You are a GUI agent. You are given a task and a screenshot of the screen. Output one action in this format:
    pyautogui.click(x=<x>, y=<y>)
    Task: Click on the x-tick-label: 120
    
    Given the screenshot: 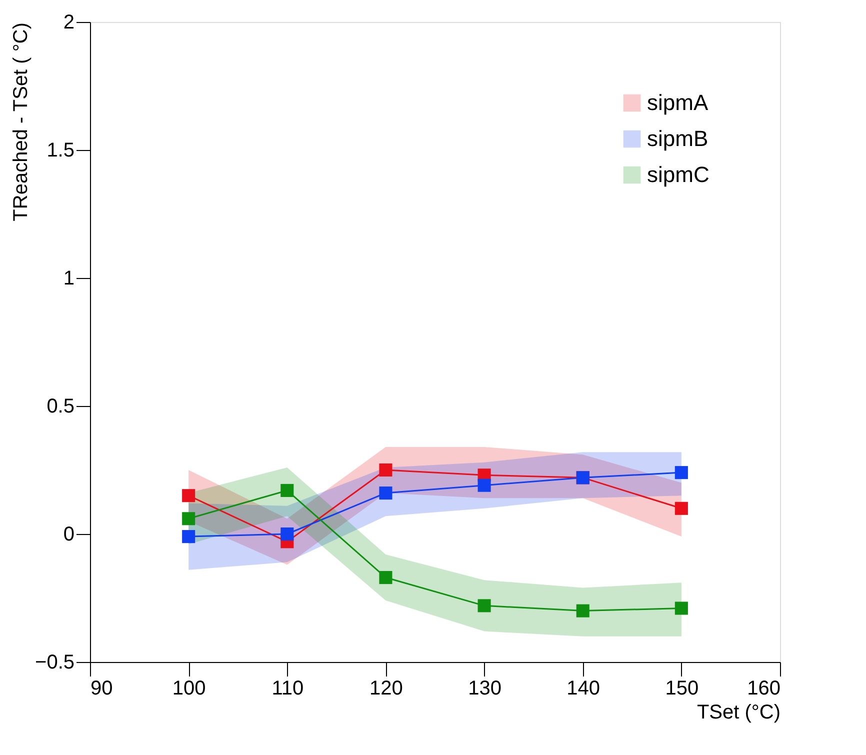 What is the action you would take?
    pyautogui.click(x=386, y=689)
    